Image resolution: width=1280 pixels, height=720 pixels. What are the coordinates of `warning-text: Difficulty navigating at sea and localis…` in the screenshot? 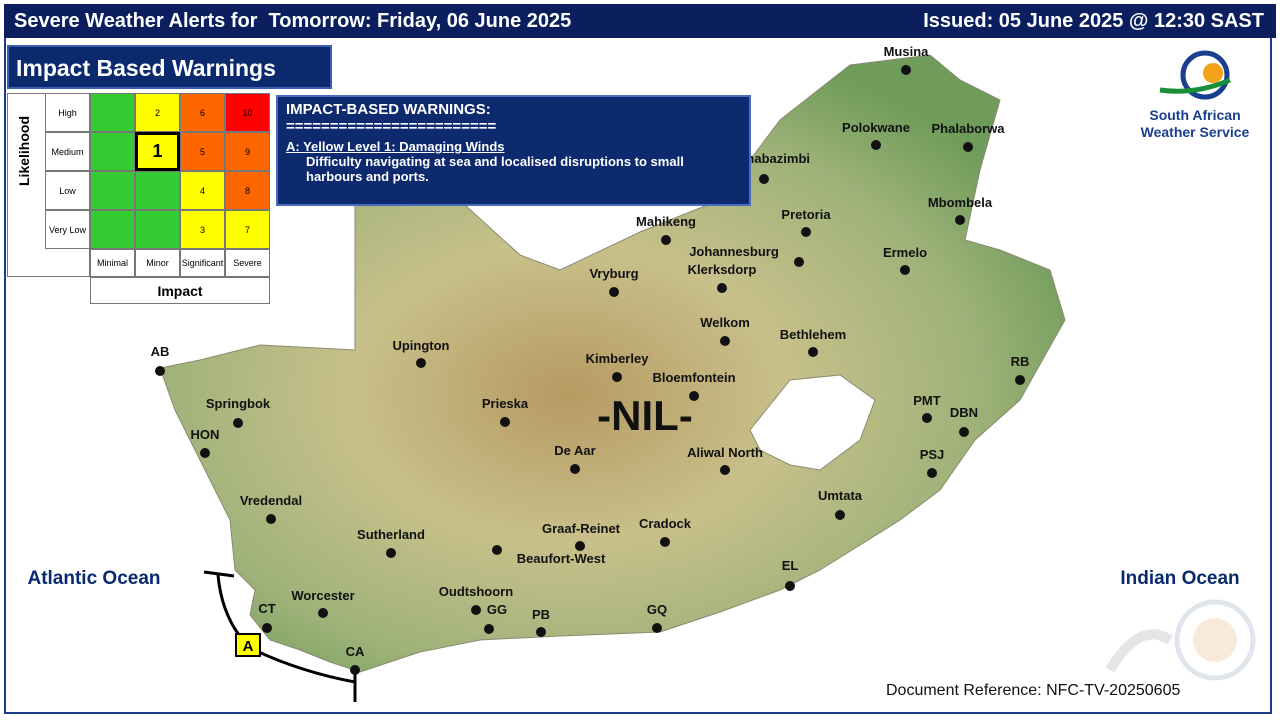 It's located at (495, 169).